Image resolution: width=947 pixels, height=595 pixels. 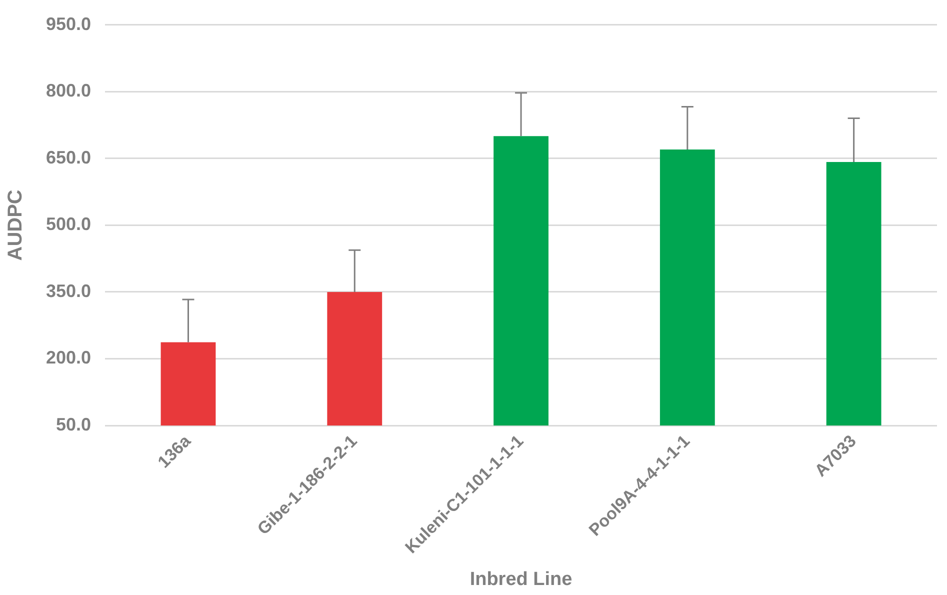 What do you see at coordinates (69, 290) in the screenshot?
I see `y-tick-label: 350.0` at bounding box center [69, 290].